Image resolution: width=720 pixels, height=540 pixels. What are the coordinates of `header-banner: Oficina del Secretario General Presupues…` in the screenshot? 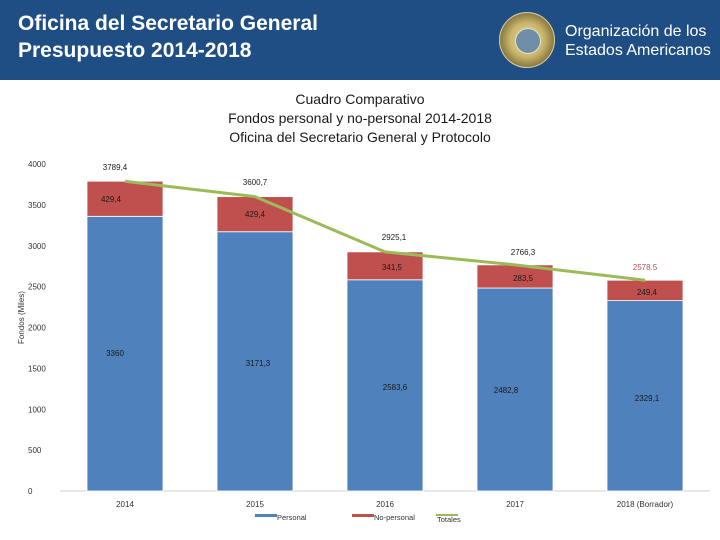 It's located at (360, 40).